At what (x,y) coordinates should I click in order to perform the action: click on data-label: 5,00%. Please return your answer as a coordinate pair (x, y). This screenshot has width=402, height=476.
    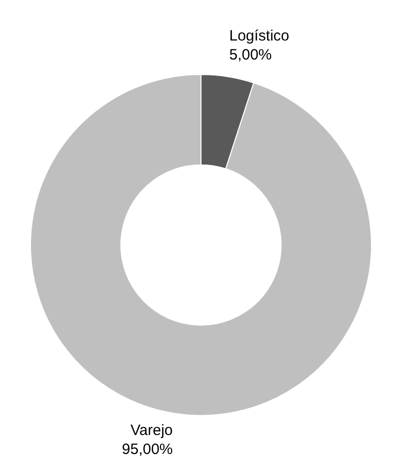
    Looking at the image, I should click on (250, 55).